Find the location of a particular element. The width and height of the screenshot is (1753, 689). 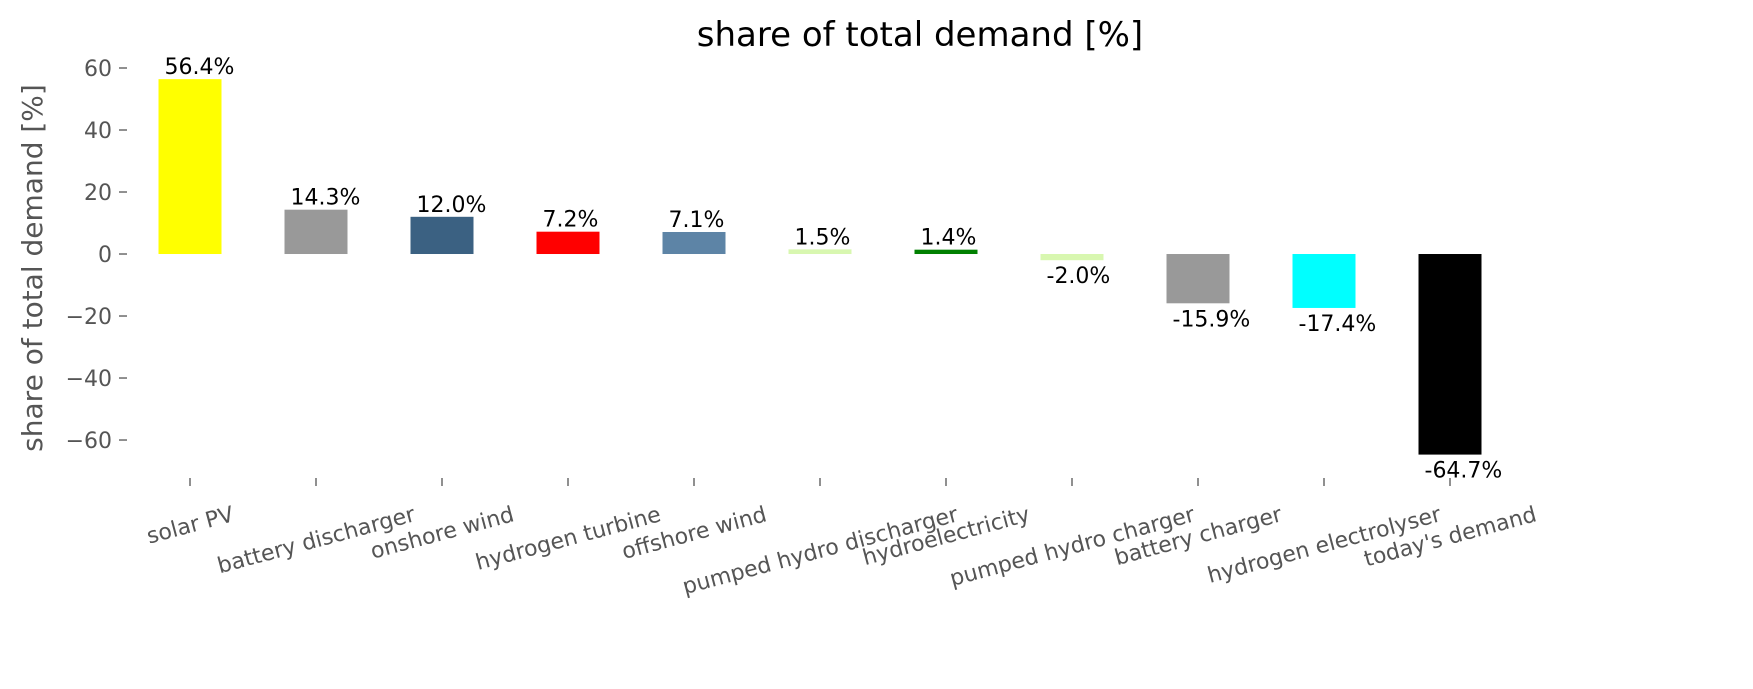

y-tick-label: 20 is located at coordinates (98, 193).